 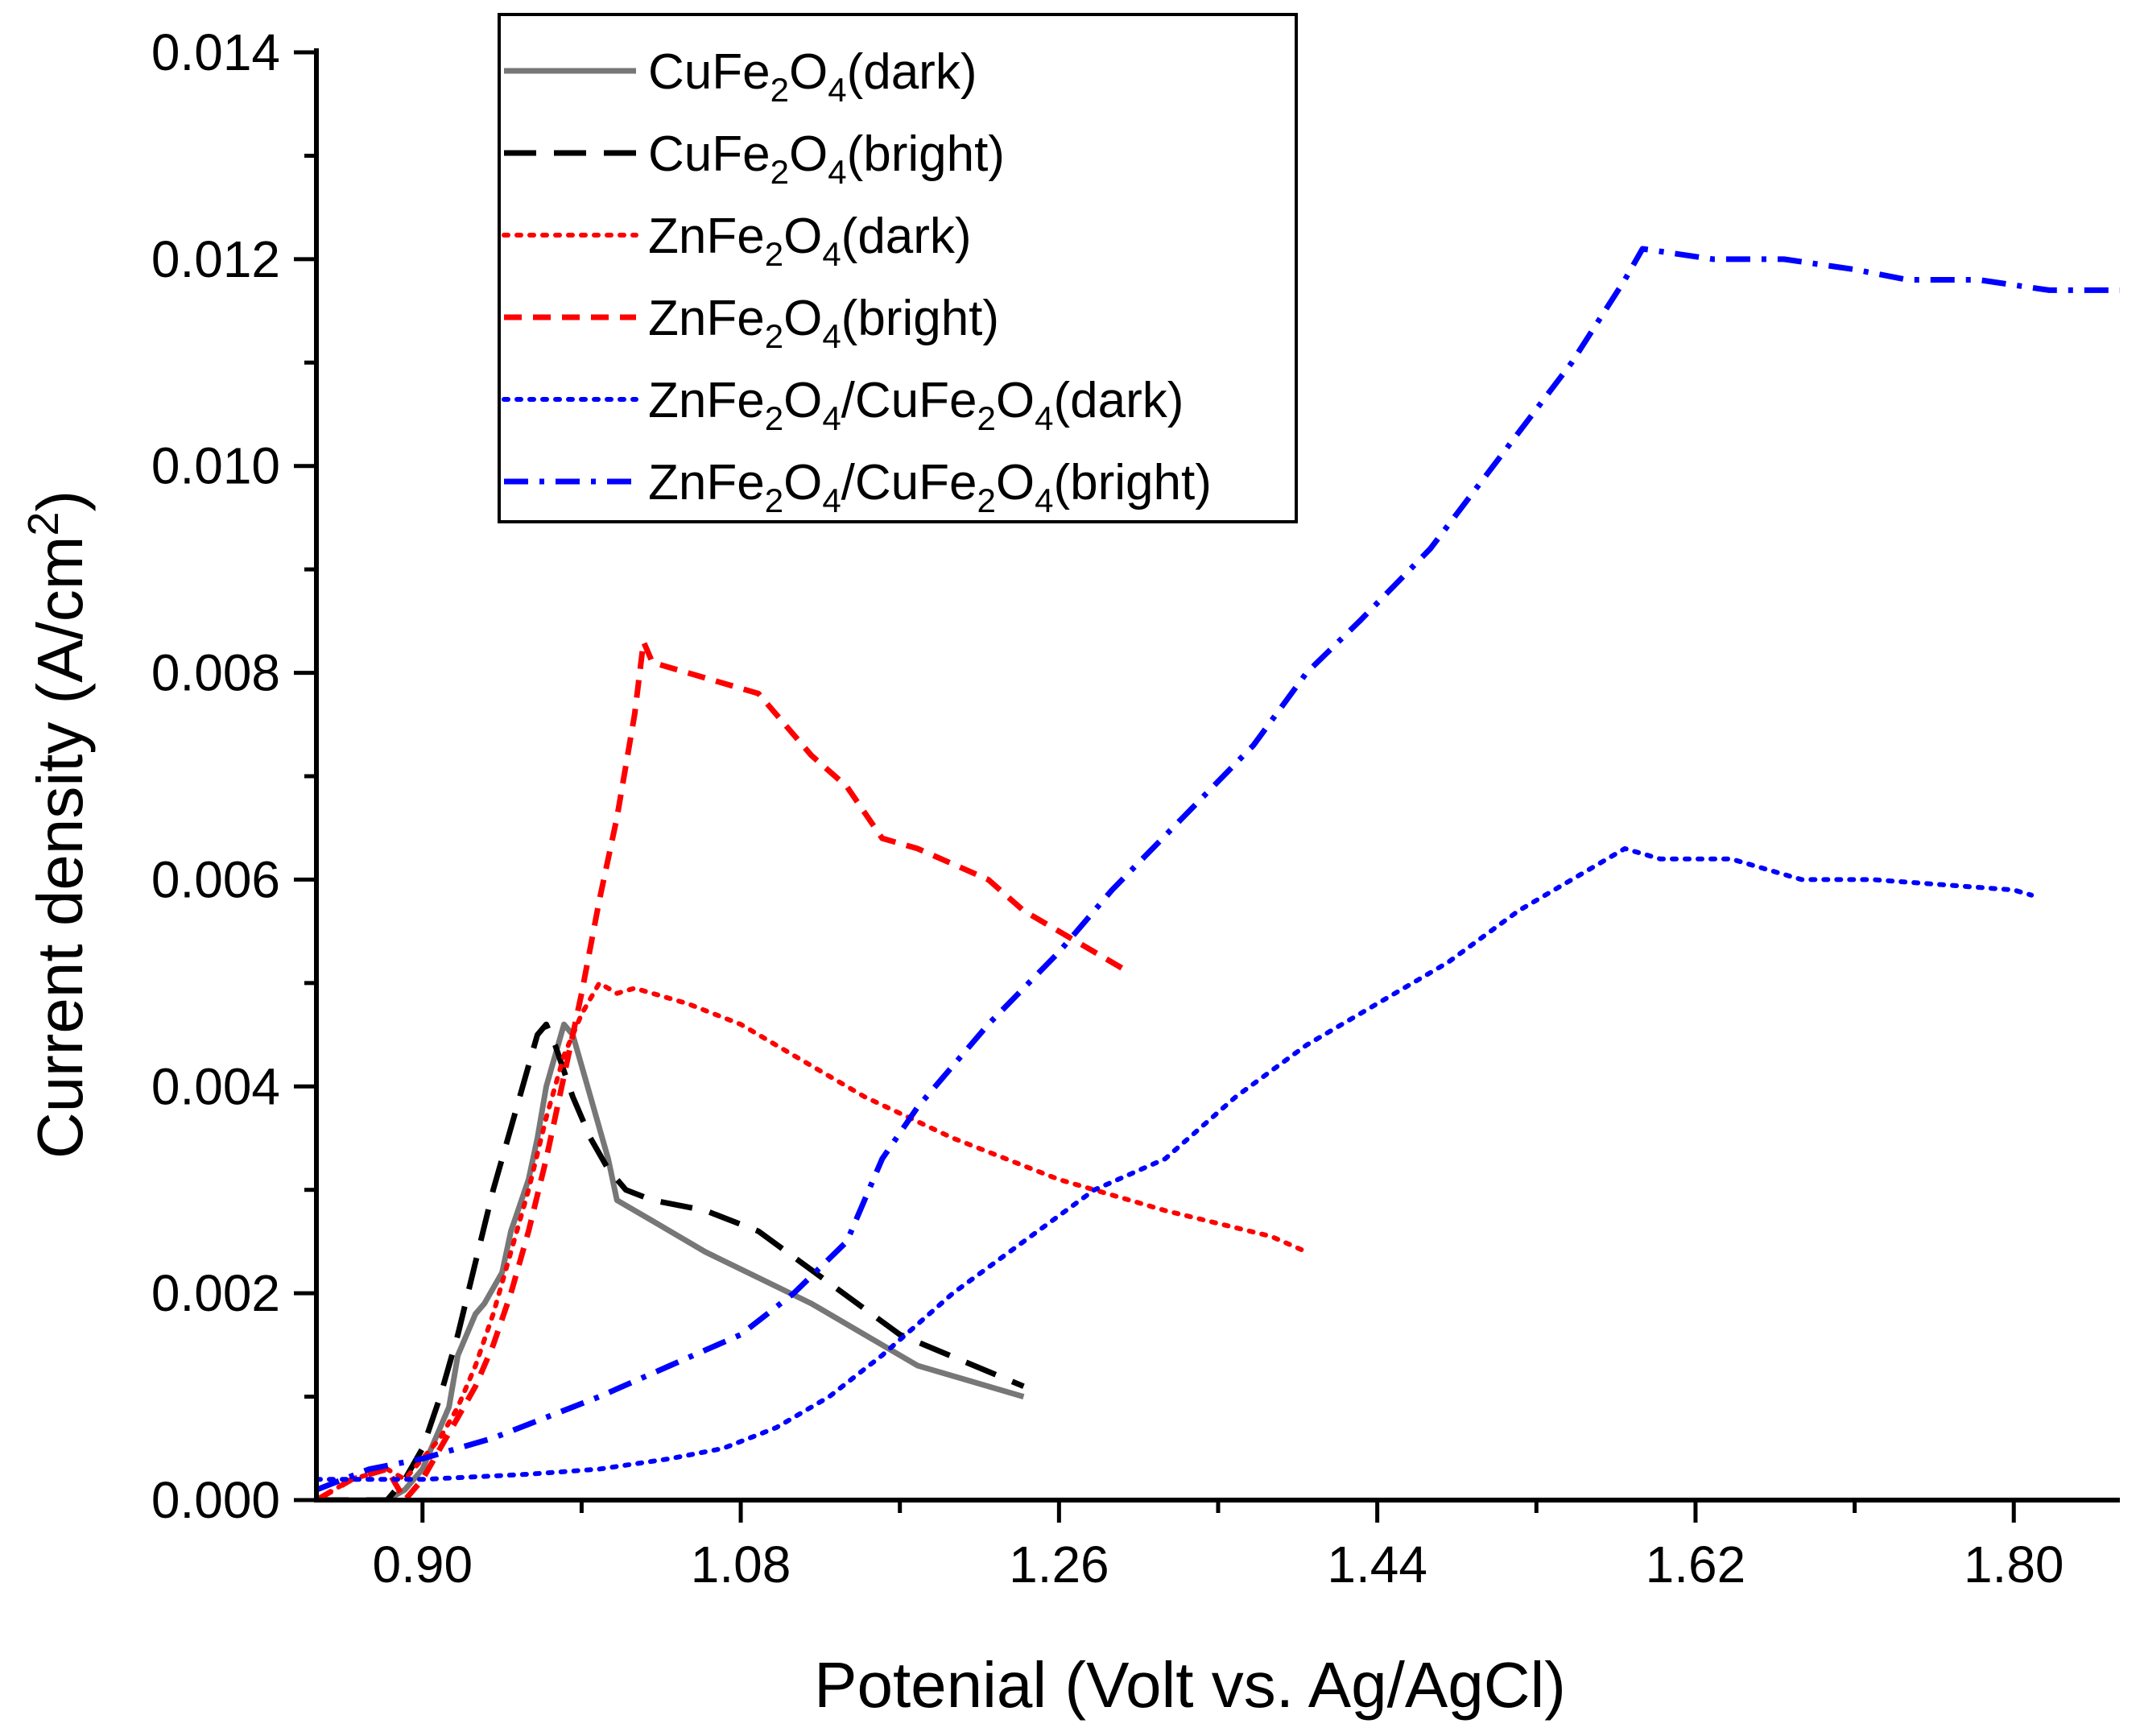 I want to click on legend-label-4: ZnFe2O4/CuFe2O4(dark), so click(x=916, y=405).